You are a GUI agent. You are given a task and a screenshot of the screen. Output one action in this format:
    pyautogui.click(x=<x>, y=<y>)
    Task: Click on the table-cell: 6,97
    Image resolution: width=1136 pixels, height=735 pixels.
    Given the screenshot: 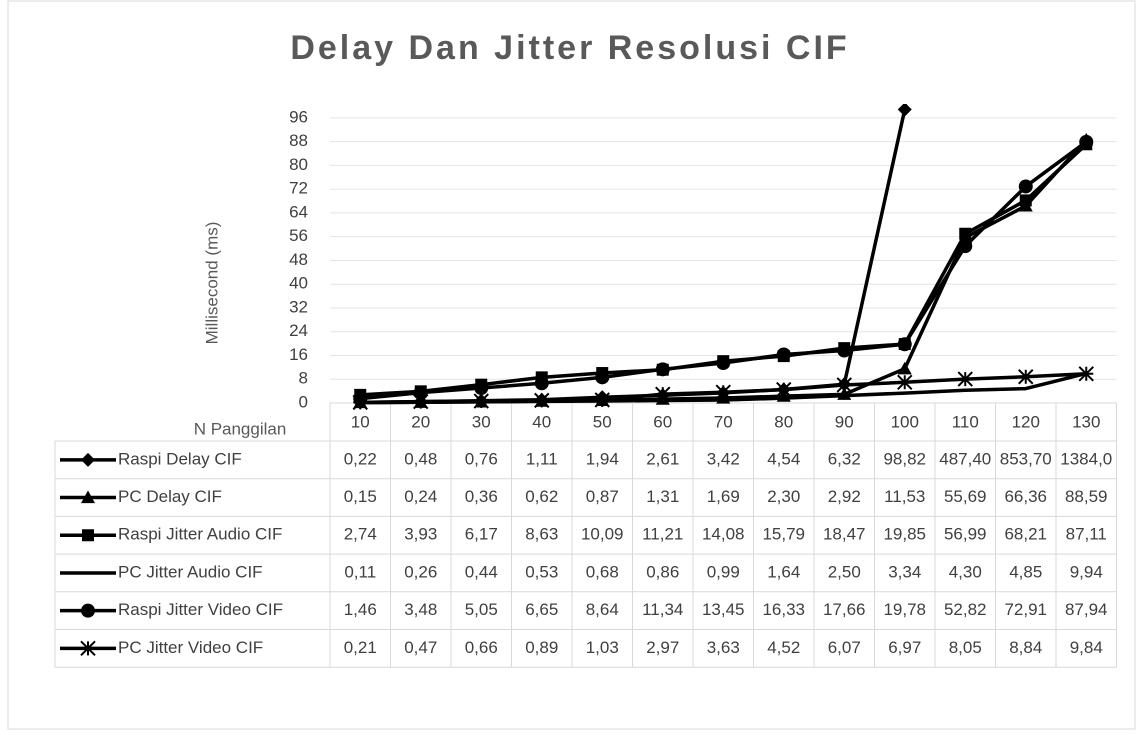 What is the action you would take?
    pyautogui.click(x=904, y=647)
    